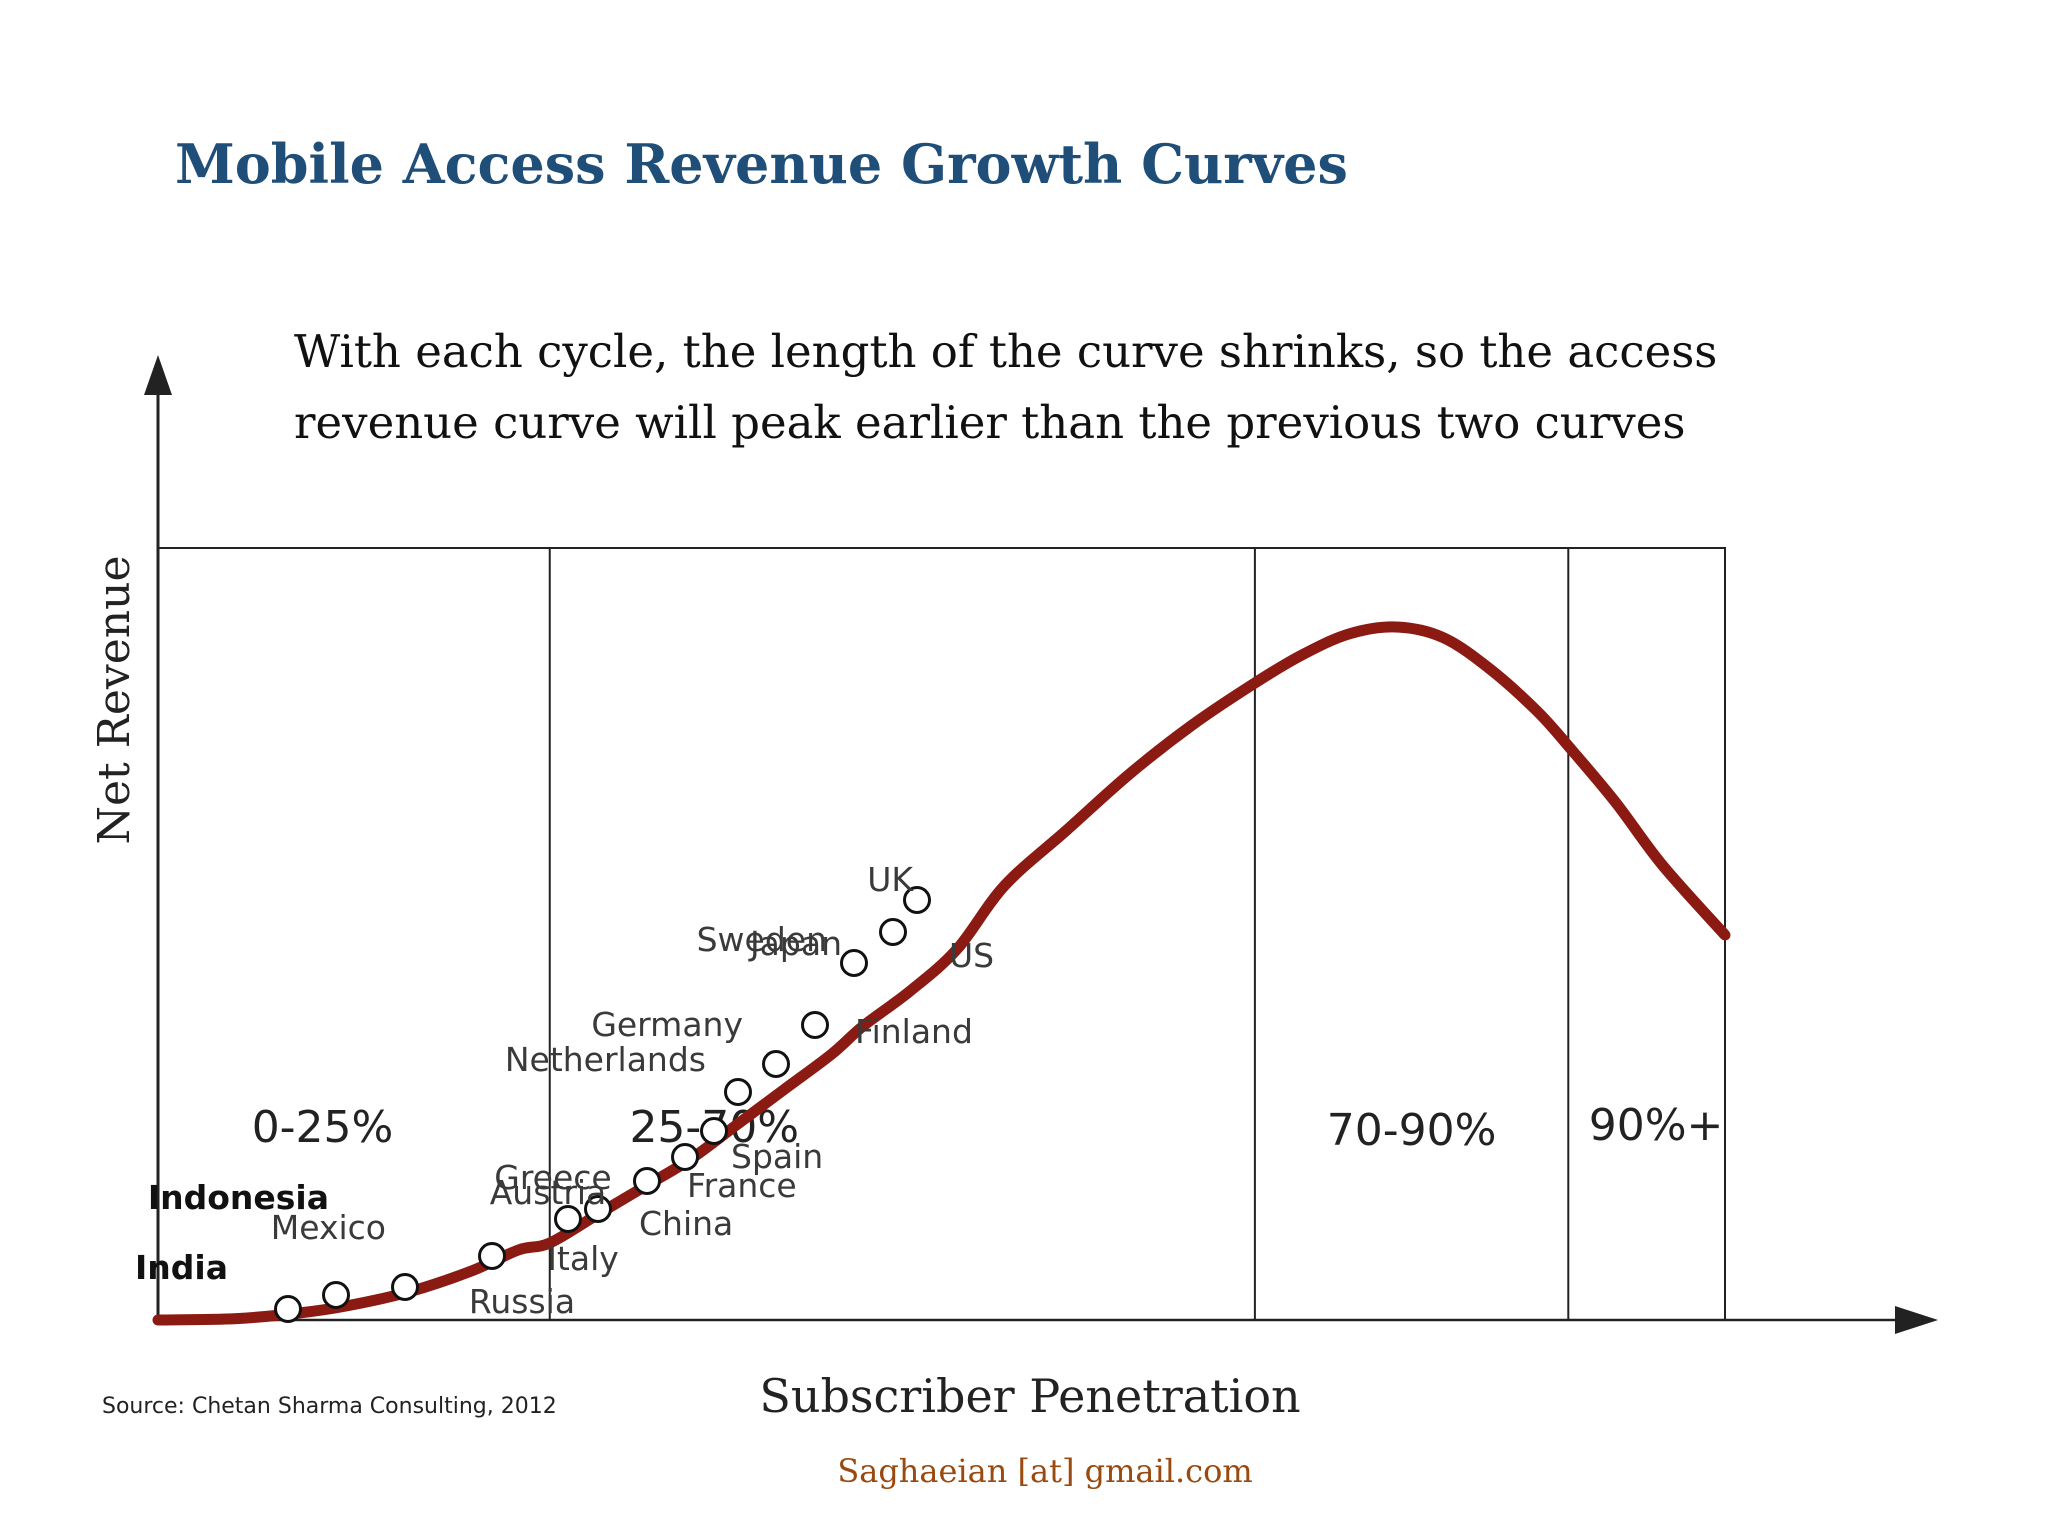 The height and width of the screenshot is (1536, 2048). What do you see at coordinates (1029, 1396) in the screenshot?
I see `x-axis-label: Subscriber Penetration` at bounding box center [1029, 1396].